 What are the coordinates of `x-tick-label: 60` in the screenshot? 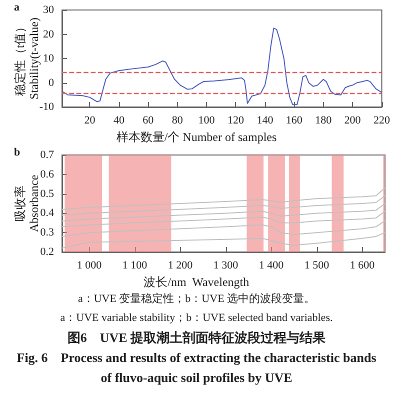 It's located at (148, 120).